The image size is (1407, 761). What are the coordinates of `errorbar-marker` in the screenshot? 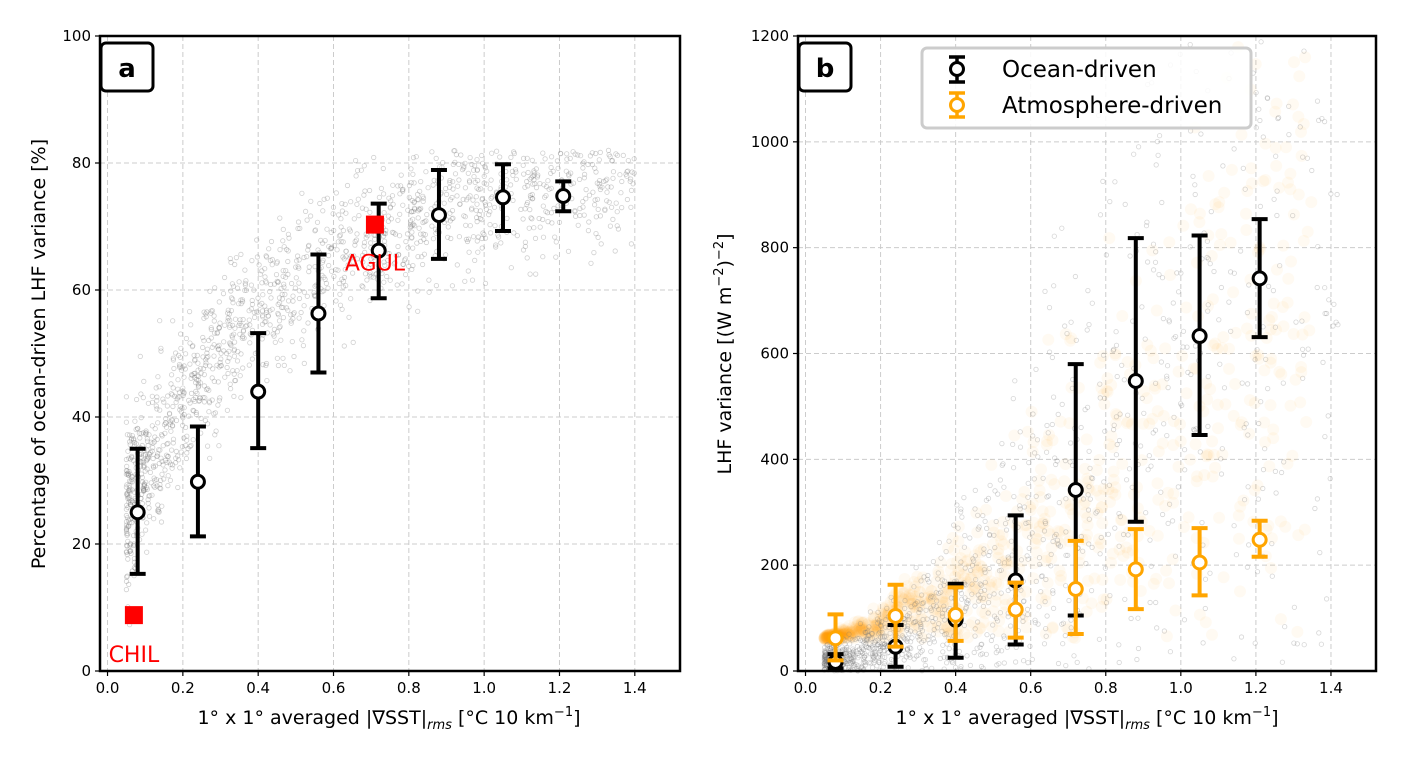 It's located at (502, 197).